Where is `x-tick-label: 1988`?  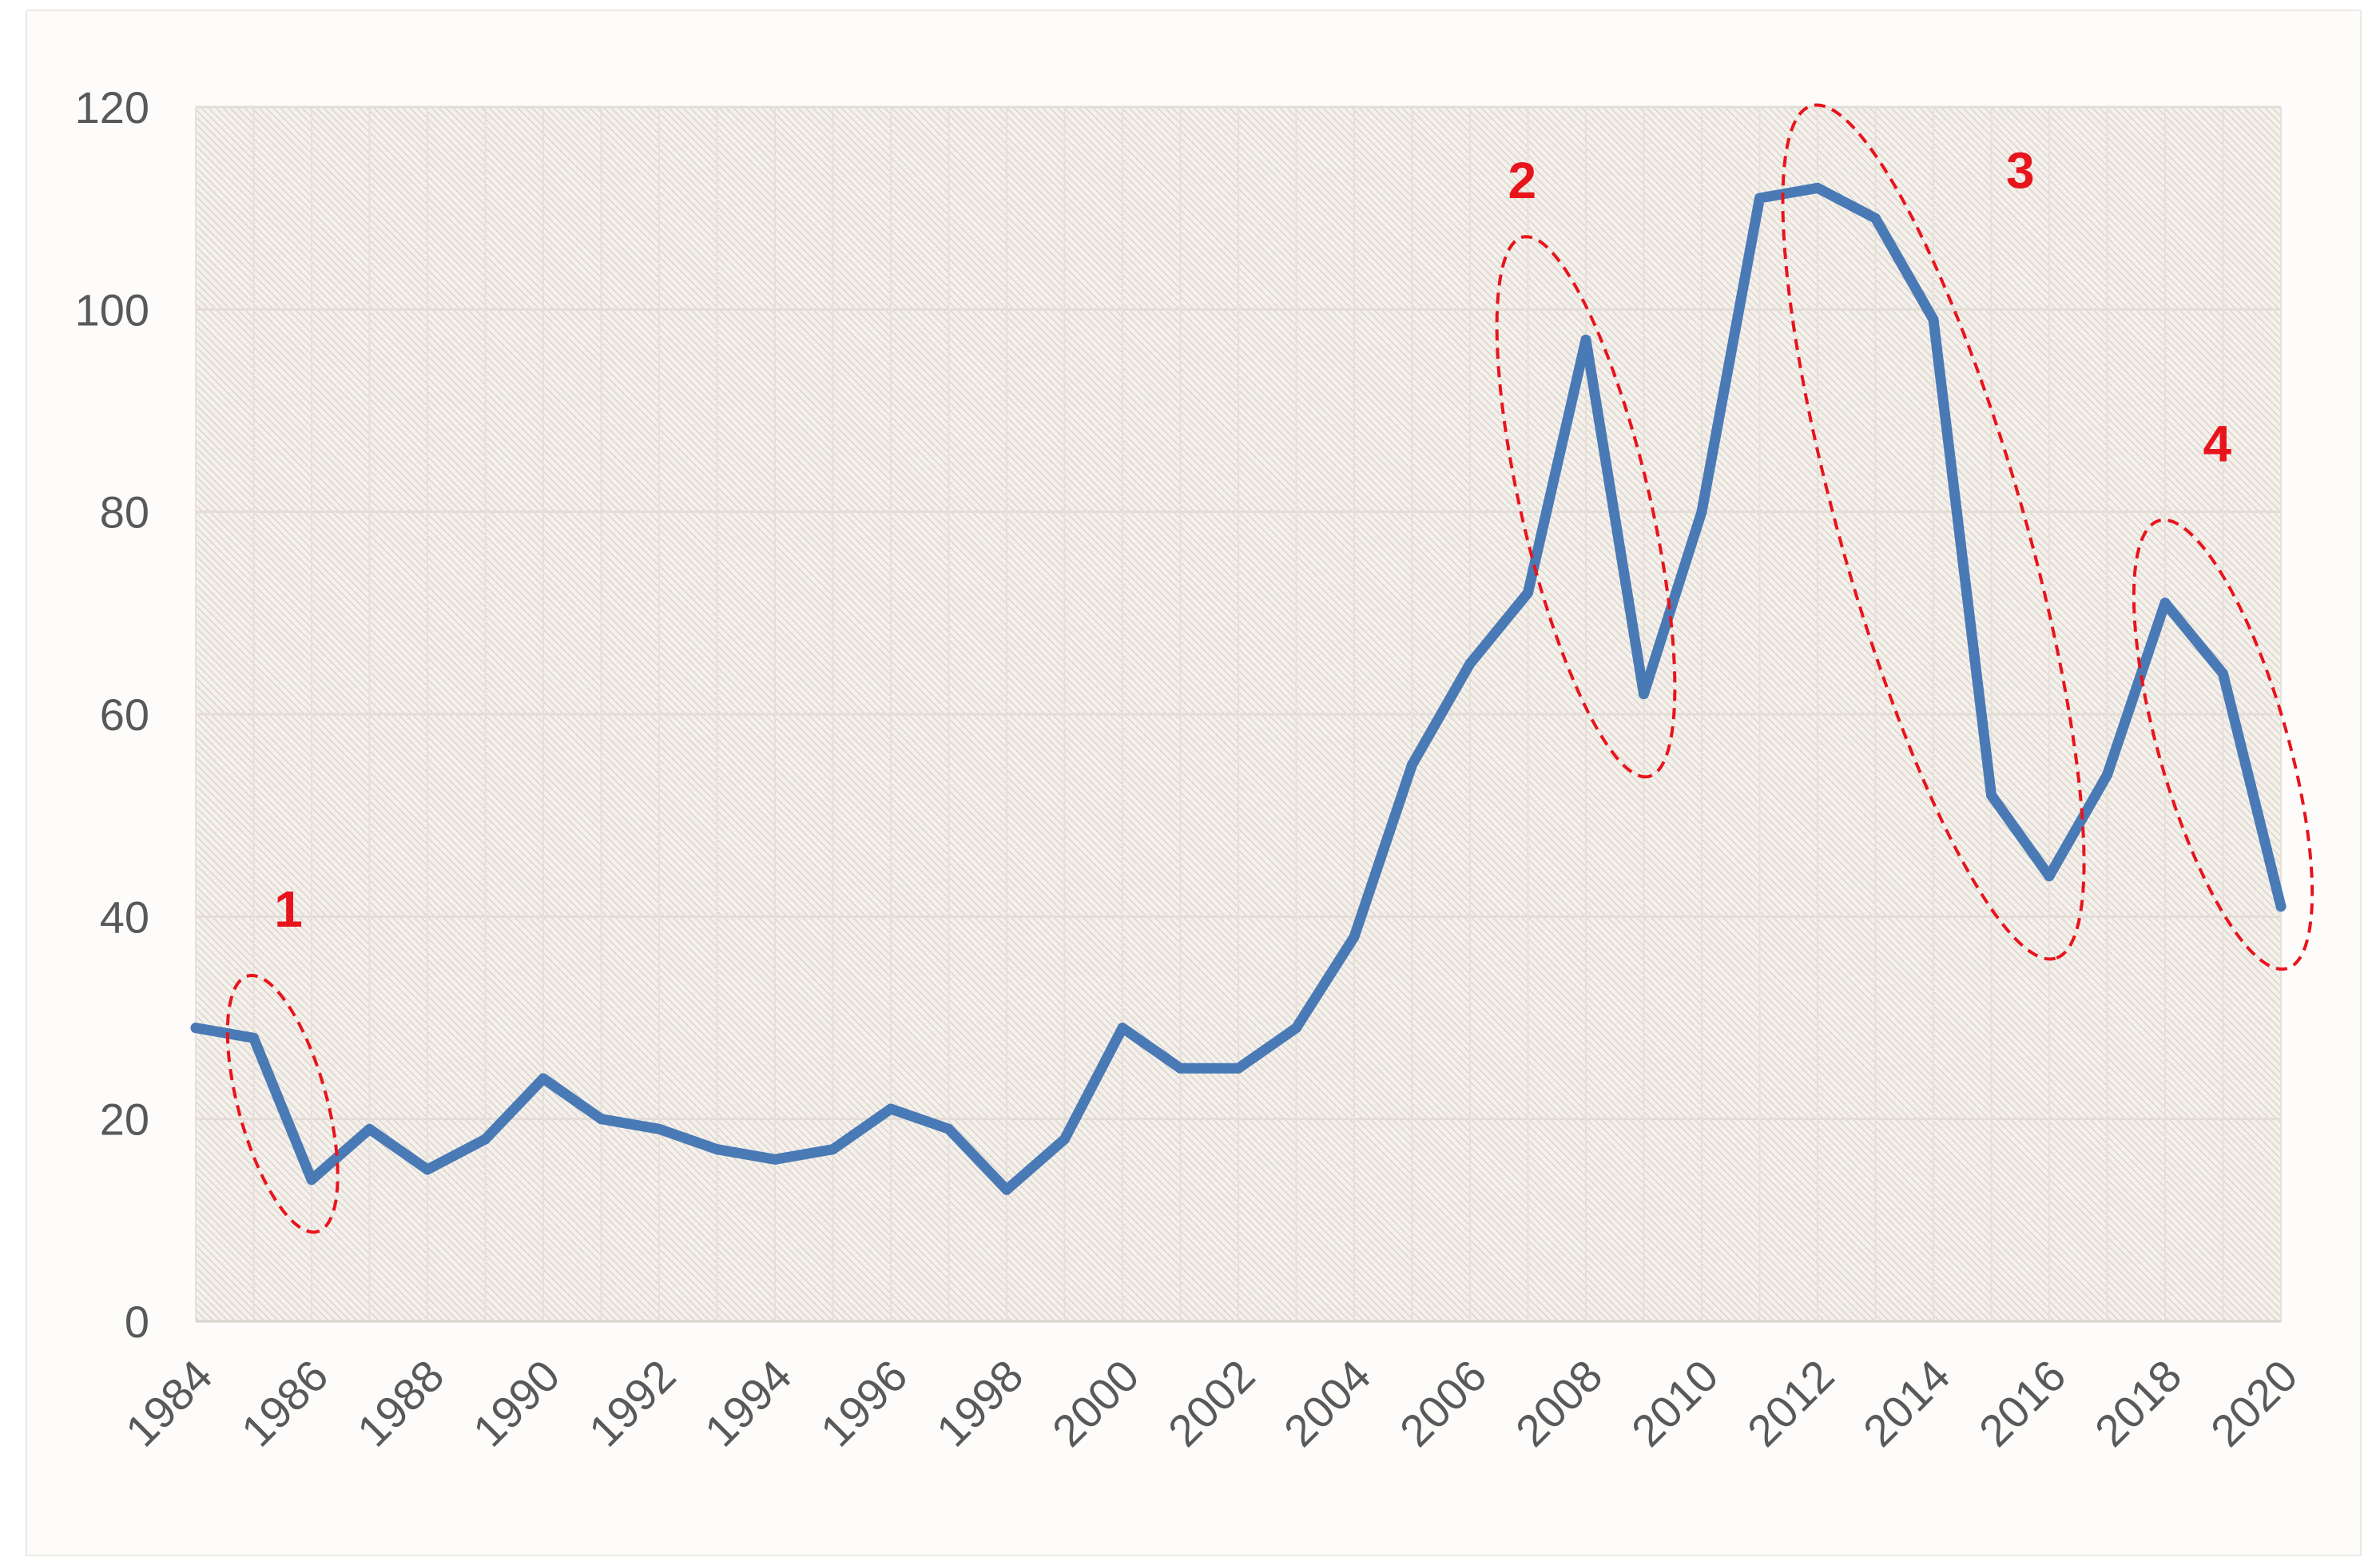
x-tick-label: 1988 is located at coordinates (401, 1403).